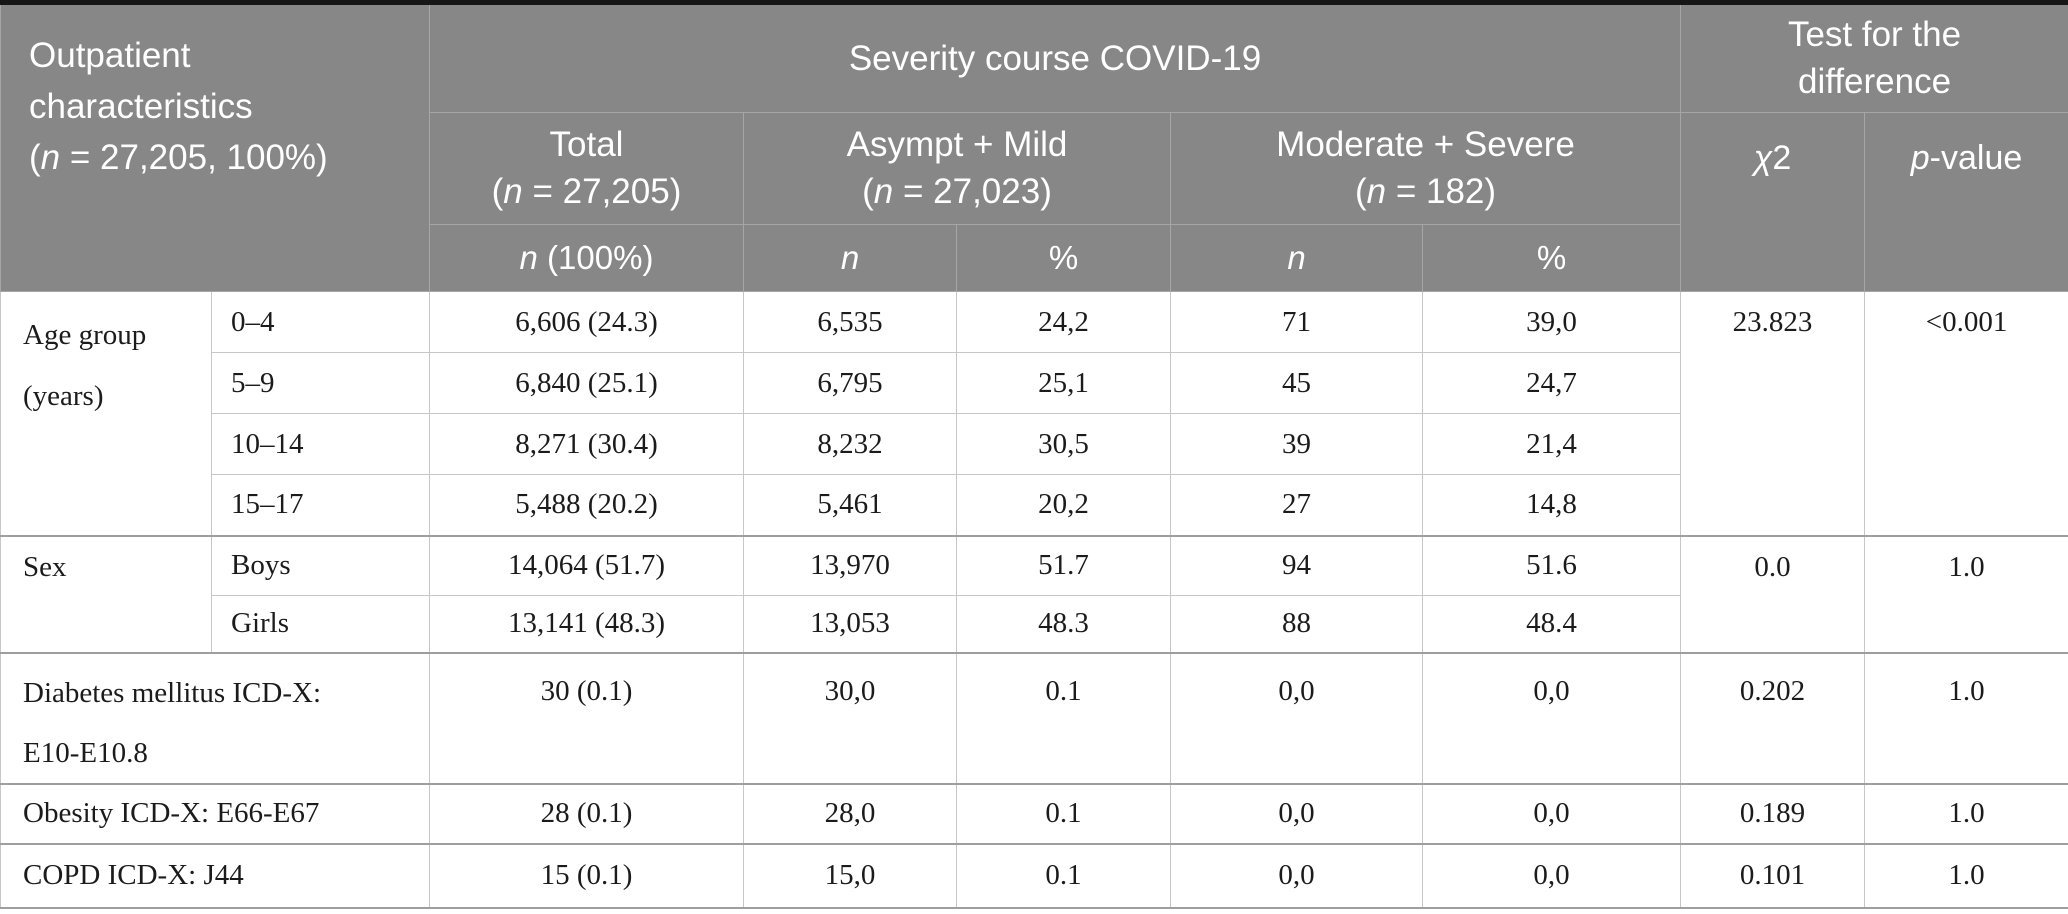 Image resolution: width=2068 pixels, height=914 pixels. Describe the element at coordinates (1296, 624) in the screenshot. I see `cell-girls-ms-n: 88` at that location.